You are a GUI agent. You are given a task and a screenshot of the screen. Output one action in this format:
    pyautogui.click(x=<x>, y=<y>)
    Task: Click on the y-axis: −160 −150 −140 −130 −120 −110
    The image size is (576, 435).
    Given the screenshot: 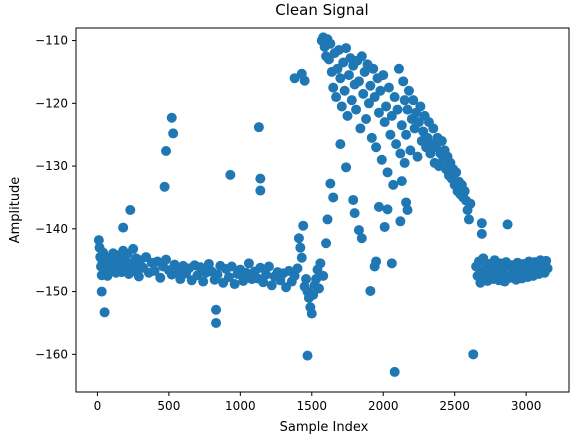 What is the action you would take?
    pyautogui.click(x=55, y=197)
    